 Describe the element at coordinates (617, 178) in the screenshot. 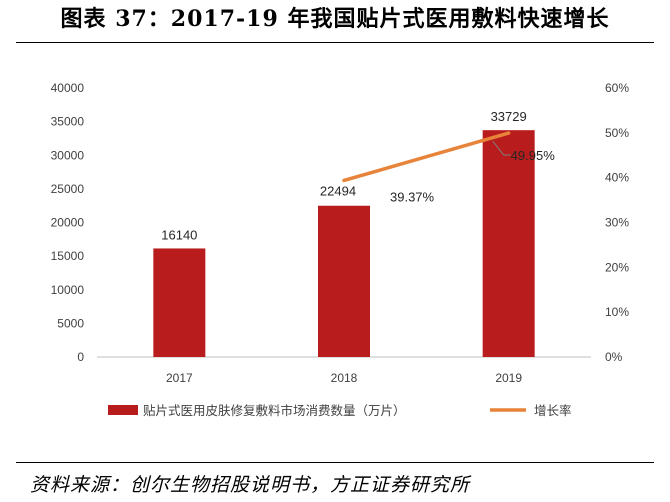

I see `y-right-tick-label: 40%` at that location.